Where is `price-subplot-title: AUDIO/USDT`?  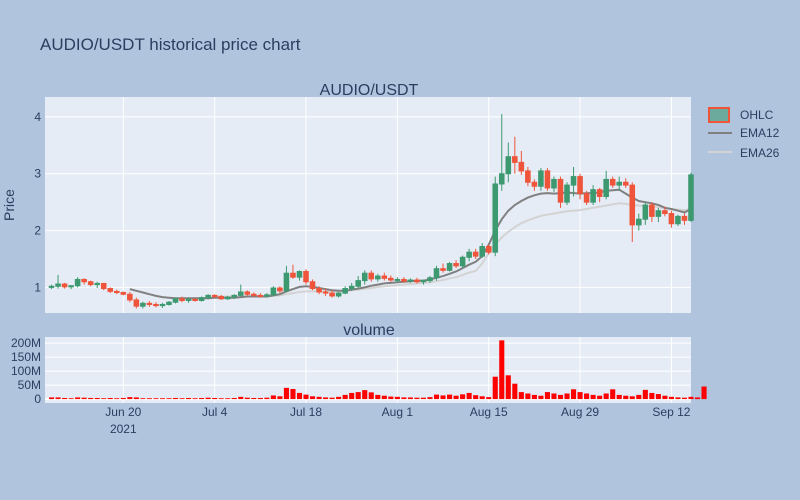 price-subplot-title: AUDIO/USDT is located at coordinates (369, 90).